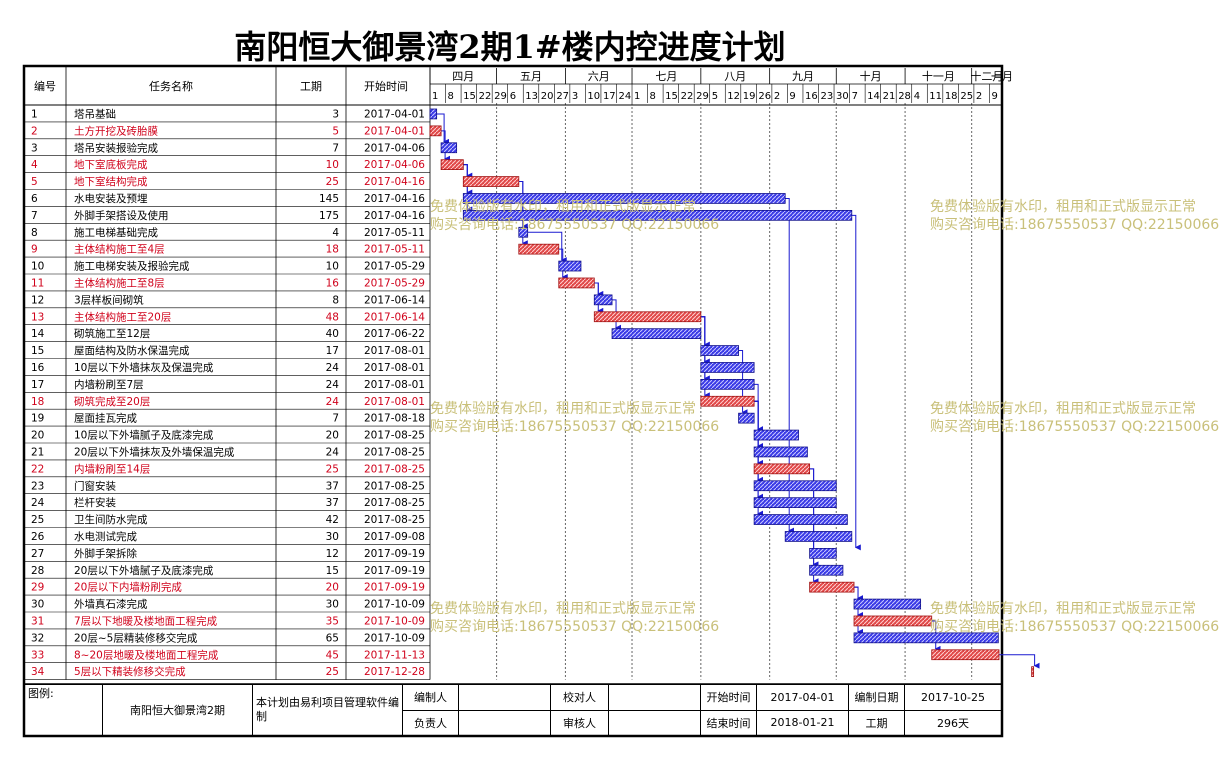 The height and width of the screenshot is (759, 1232). Describe the element at coordinates (386, 86) in the screenshot. I see `header-start: 开始时间` at that location.